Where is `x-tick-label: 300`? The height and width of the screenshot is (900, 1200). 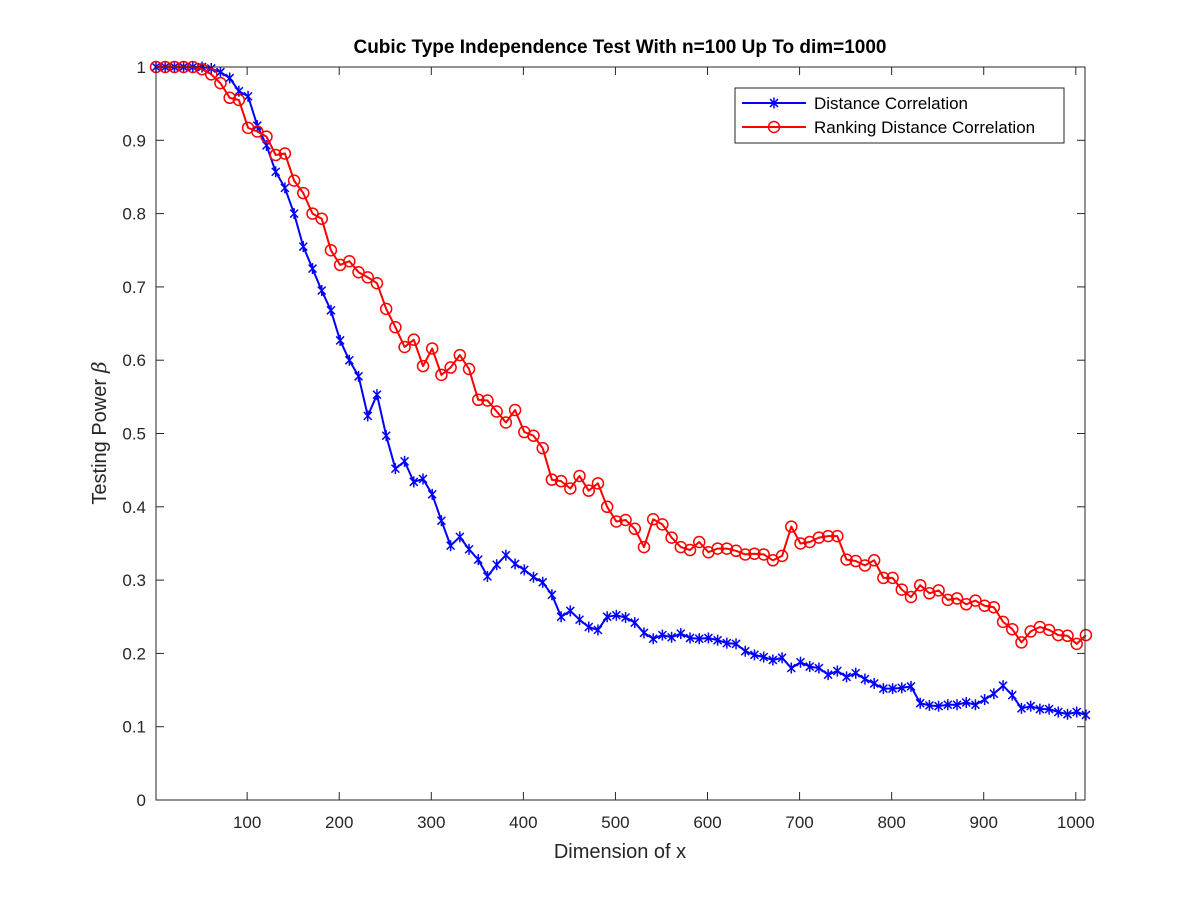 x-tick-label: 300 is located at coordinates (431, 822).